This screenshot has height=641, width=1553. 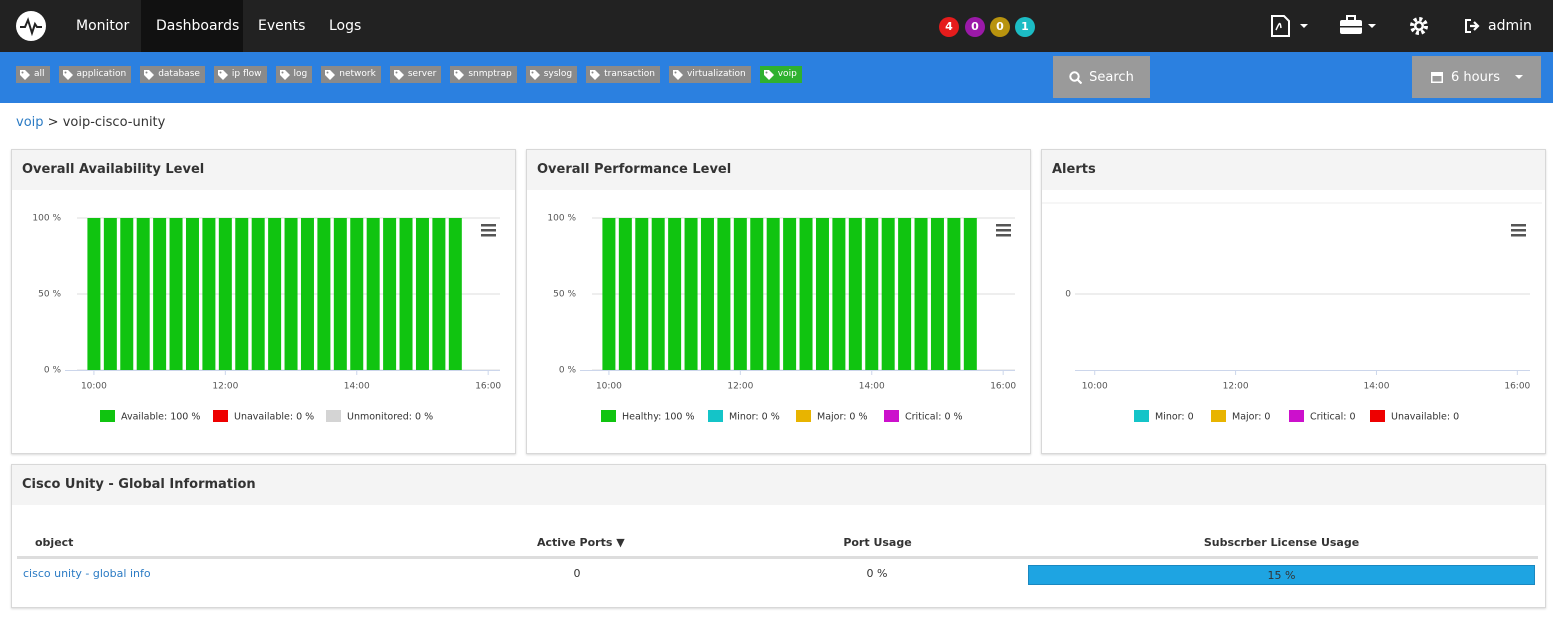 What do you see at coordinates (1076, 77) in the screenshot?
I see `search-icon` at bounding box center [1076, 77].